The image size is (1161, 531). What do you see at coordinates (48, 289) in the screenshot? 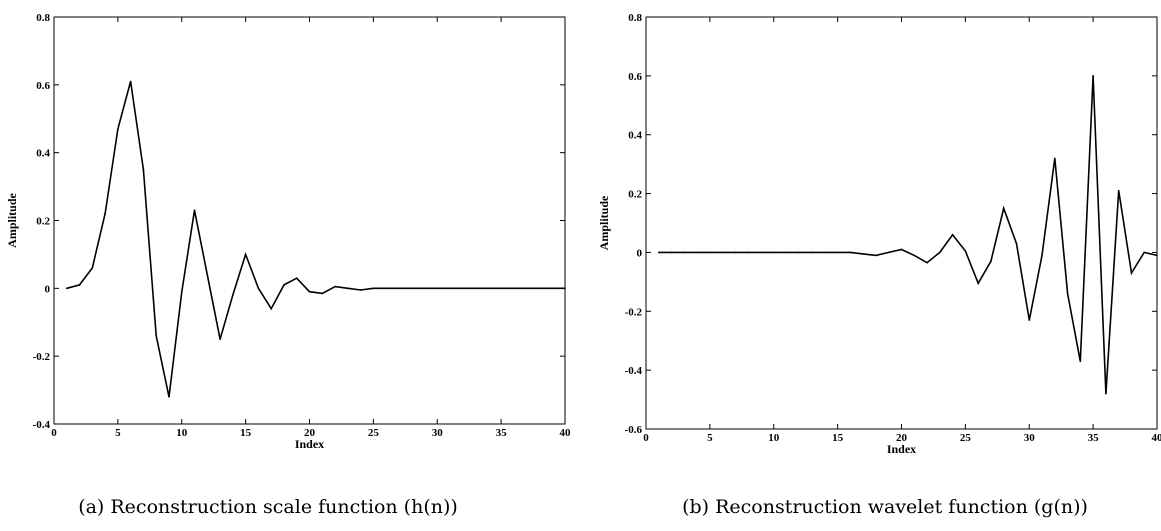
I see `y-tick-label: 0` at bounding box center [48, 289].